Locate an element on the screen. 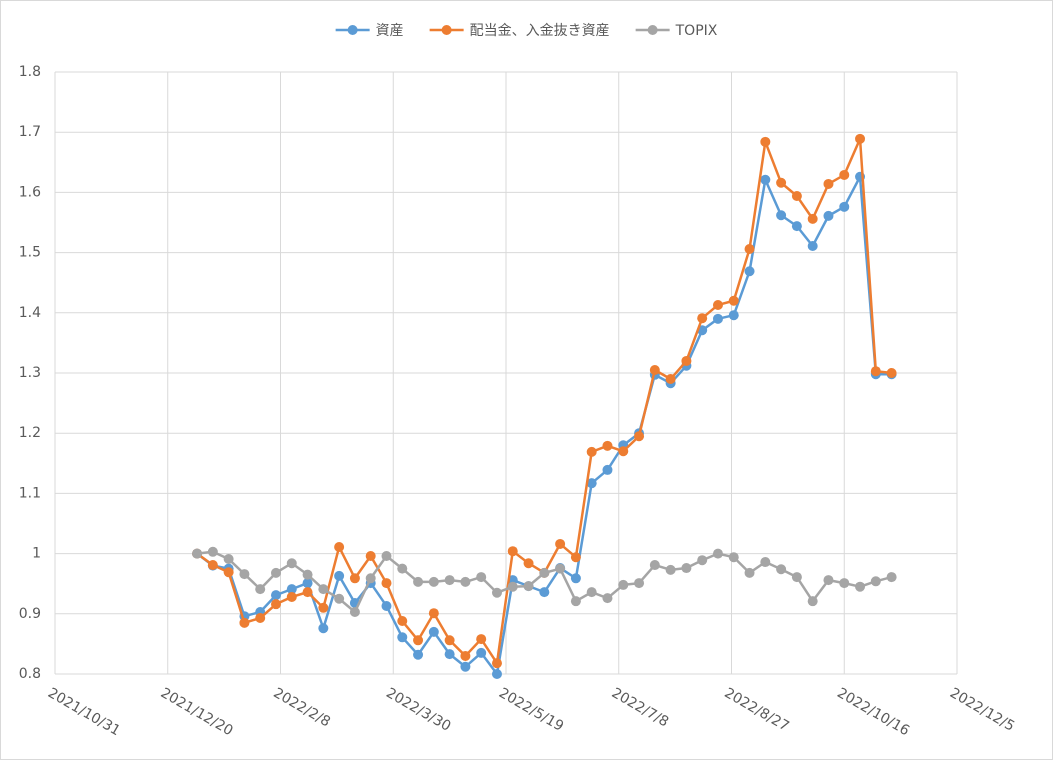  legend: 資産 配当金、入金抜き資産 TOPIX is located at coordinates (526, 31).